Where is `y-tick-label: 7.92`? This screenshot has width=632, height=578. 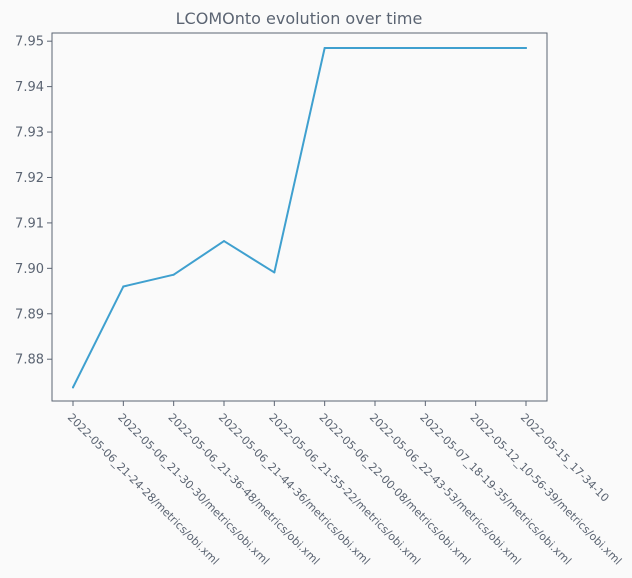
y-tick-label: 7.92 is located at coordinates (29, 178).